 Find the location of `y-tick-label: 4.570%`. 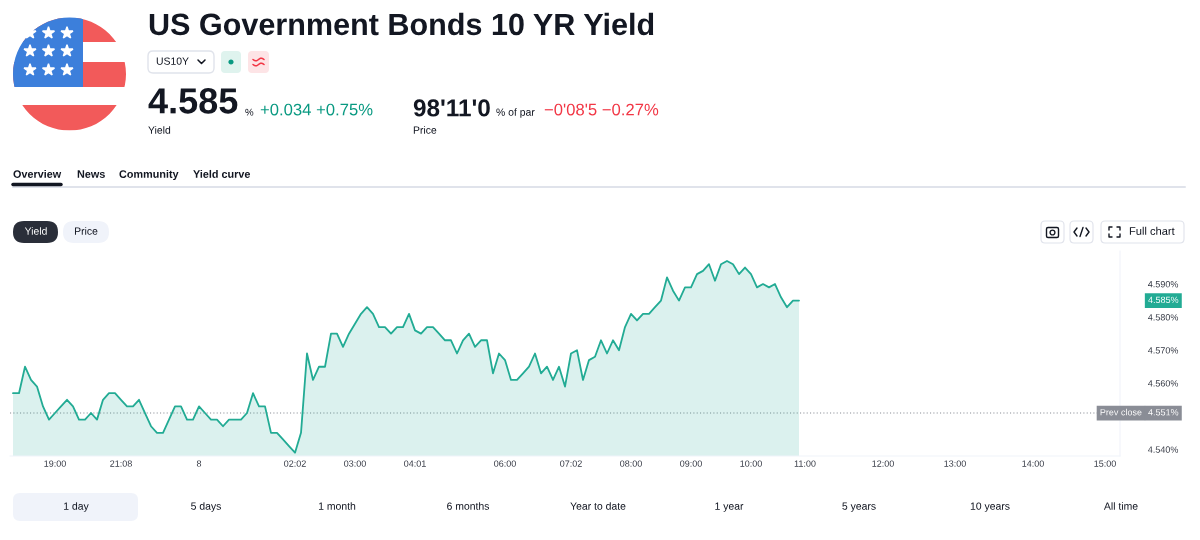

y-tick-label: 4.570% is located at coordinates (1163, 350).